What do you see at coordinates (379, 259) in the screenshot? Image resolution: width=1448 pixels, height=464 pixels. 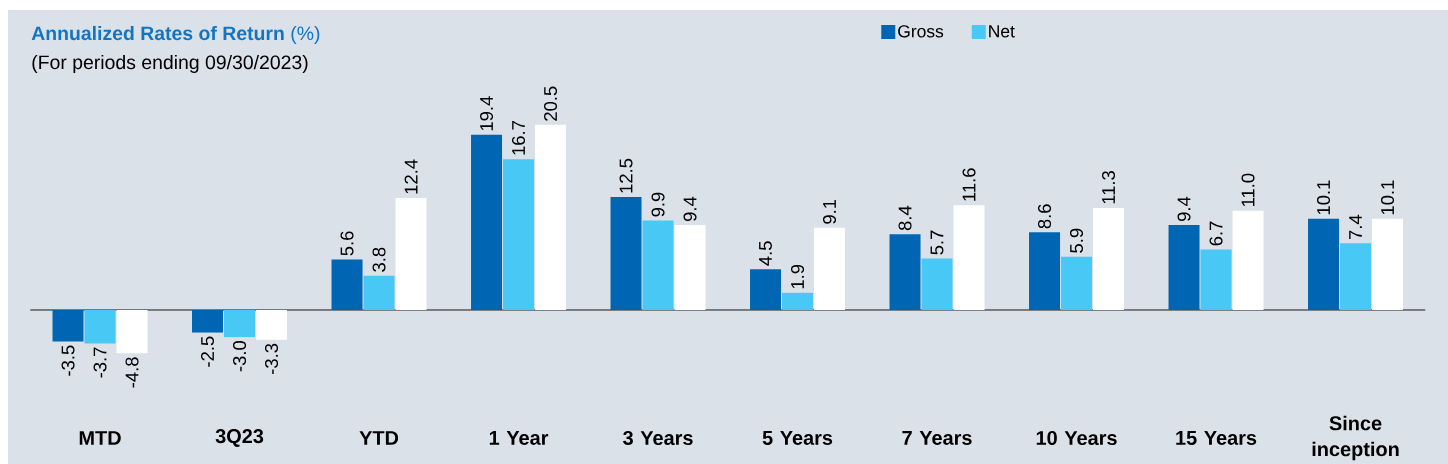 I see `data-label: 3.8` at bounding box center [379, 259].